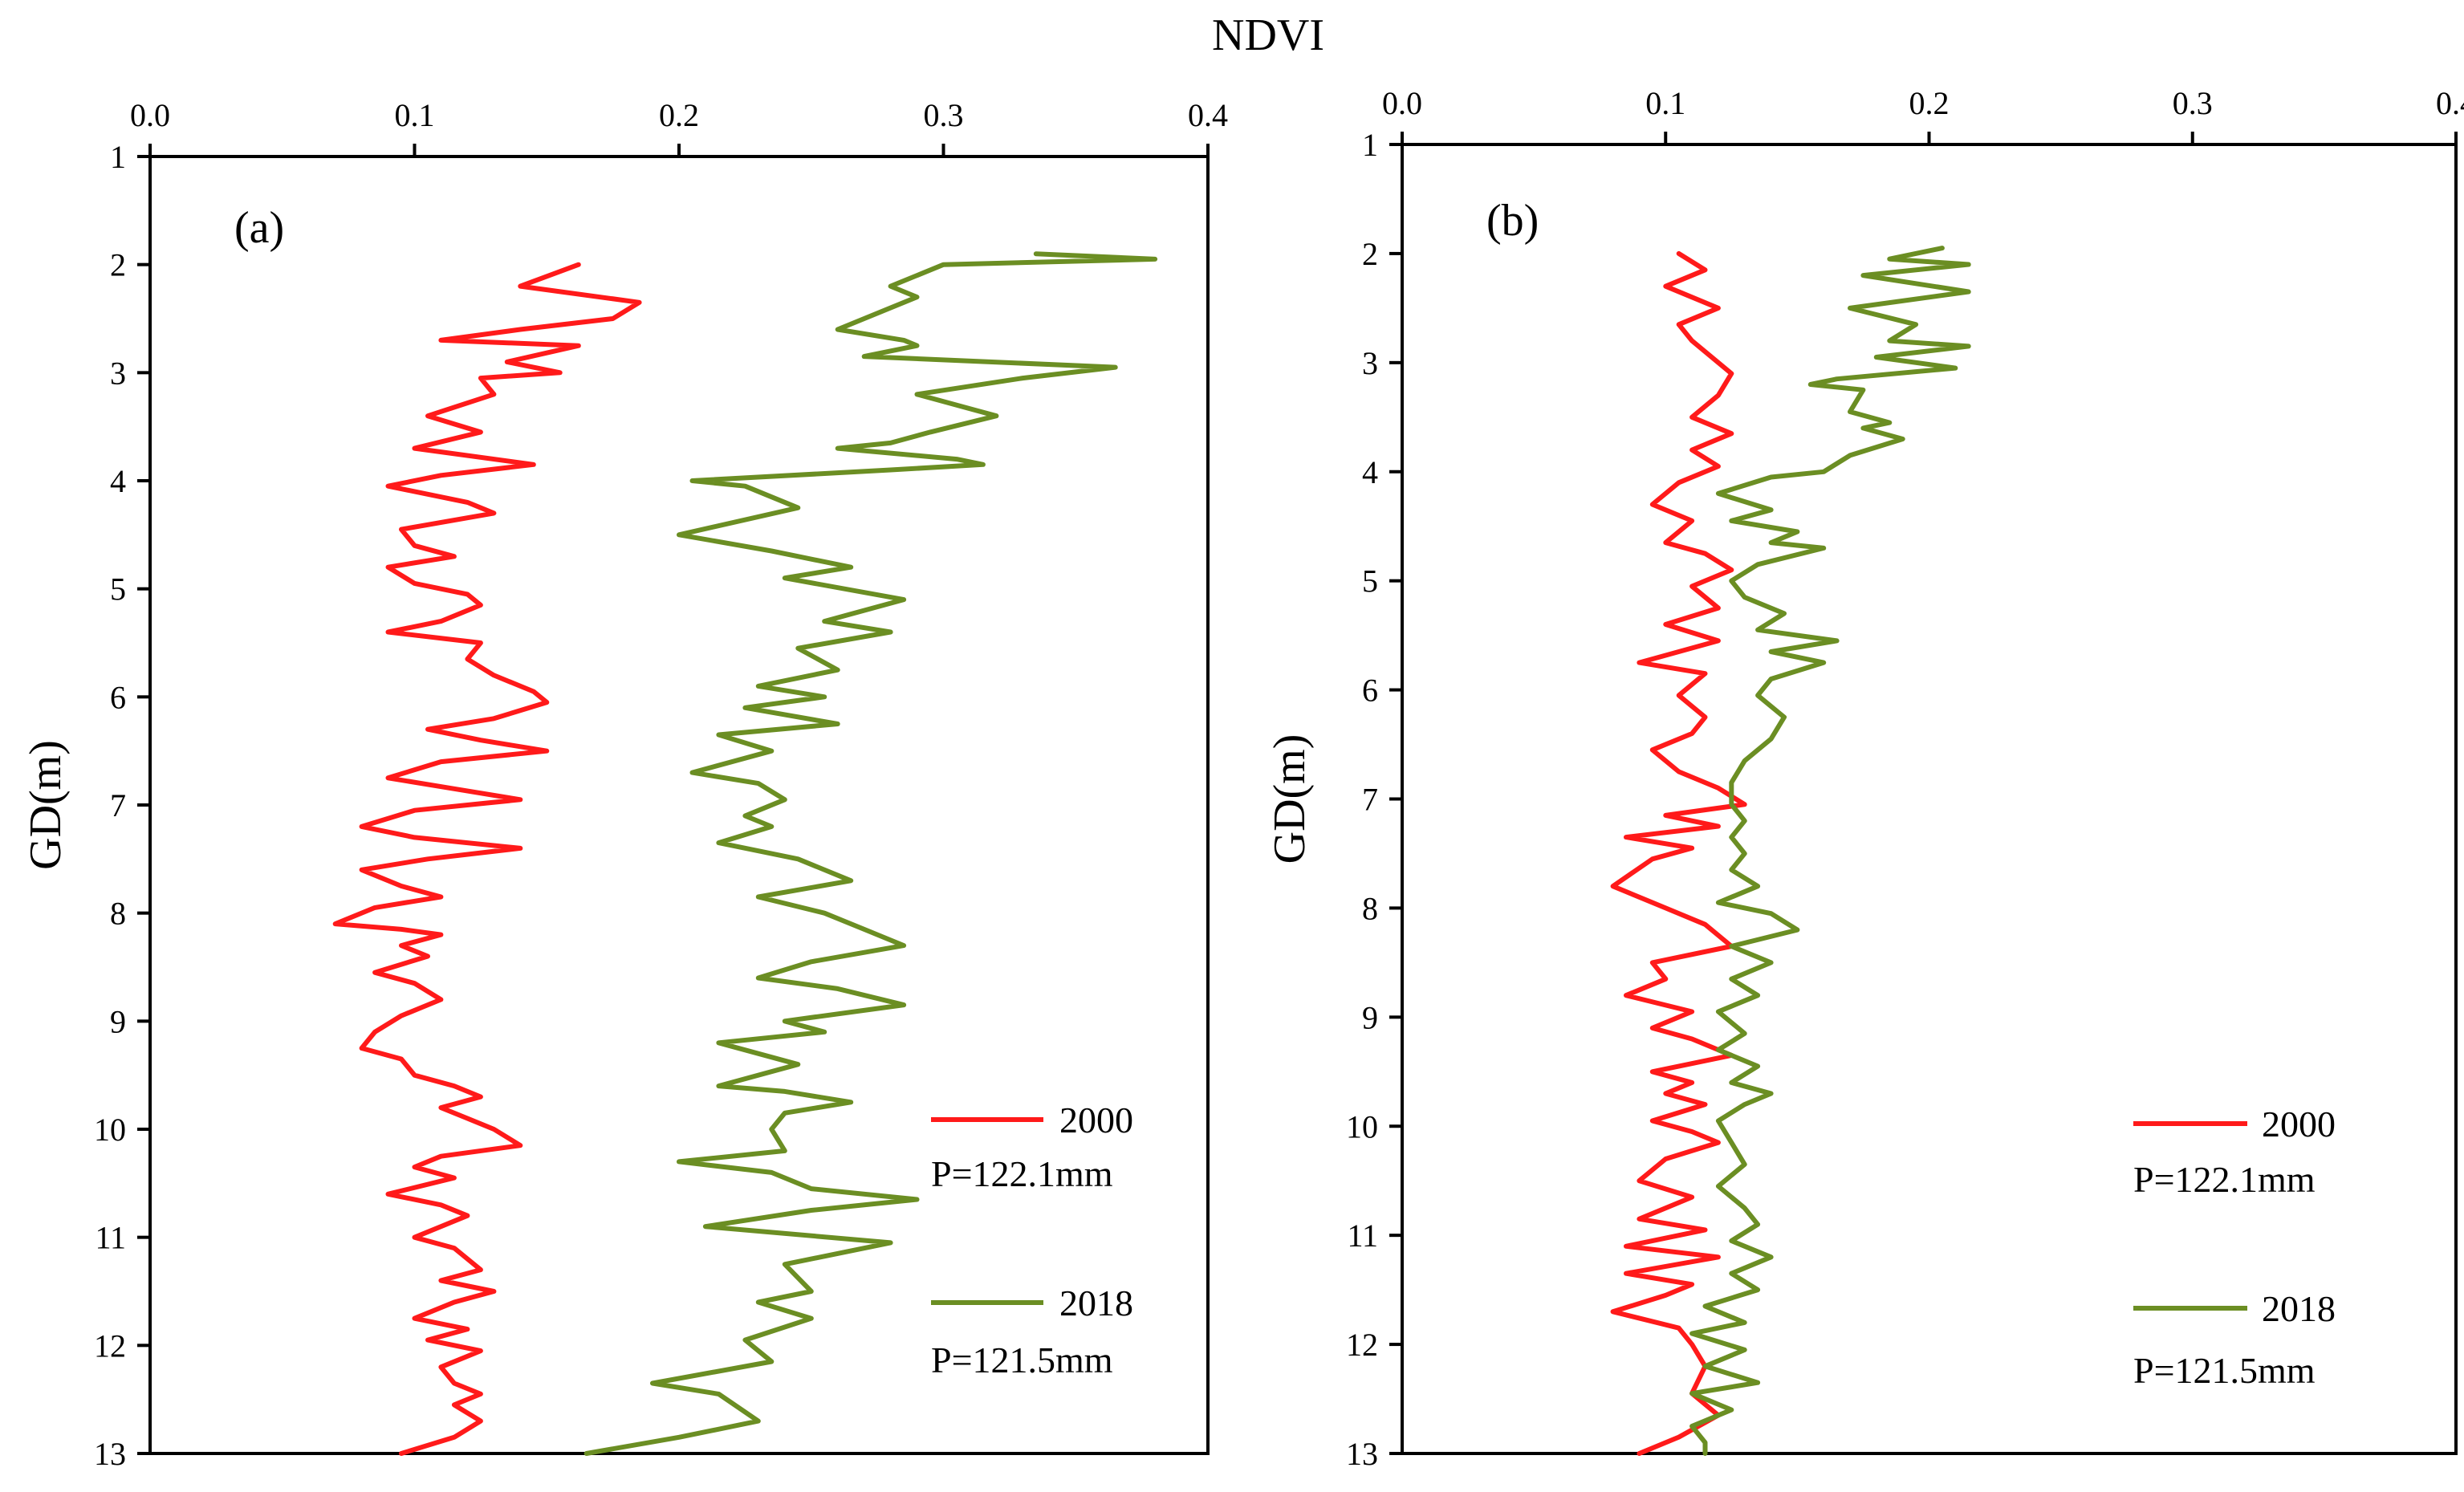 Image resolution: width=2464 pixels, height=1492 pixels. What do you see at coordinates (1513, 221) in the screenshot?
I see `panel-label: (b)` at bounding box center [1513, 221].